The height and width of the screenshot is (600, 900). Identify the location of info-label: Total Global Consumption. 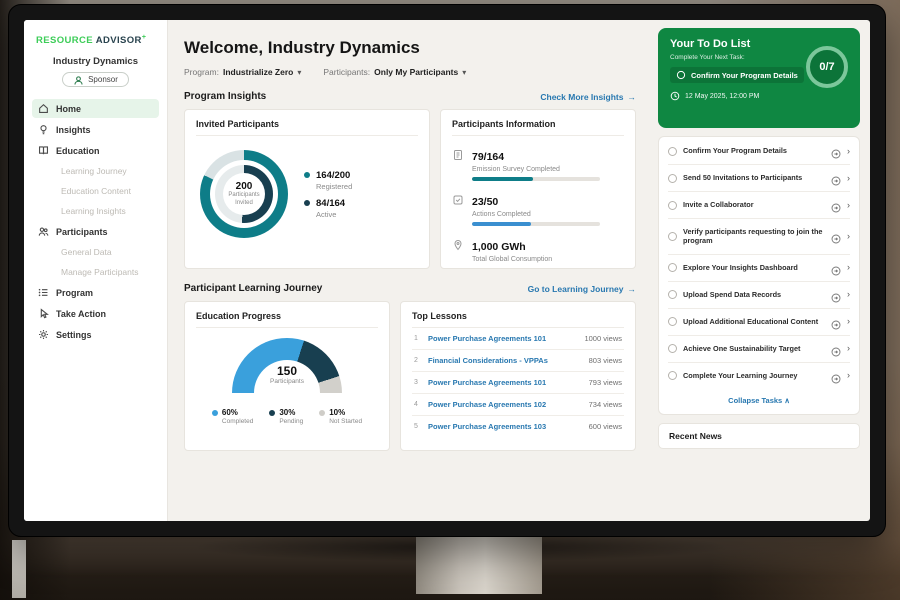
(512, 259).